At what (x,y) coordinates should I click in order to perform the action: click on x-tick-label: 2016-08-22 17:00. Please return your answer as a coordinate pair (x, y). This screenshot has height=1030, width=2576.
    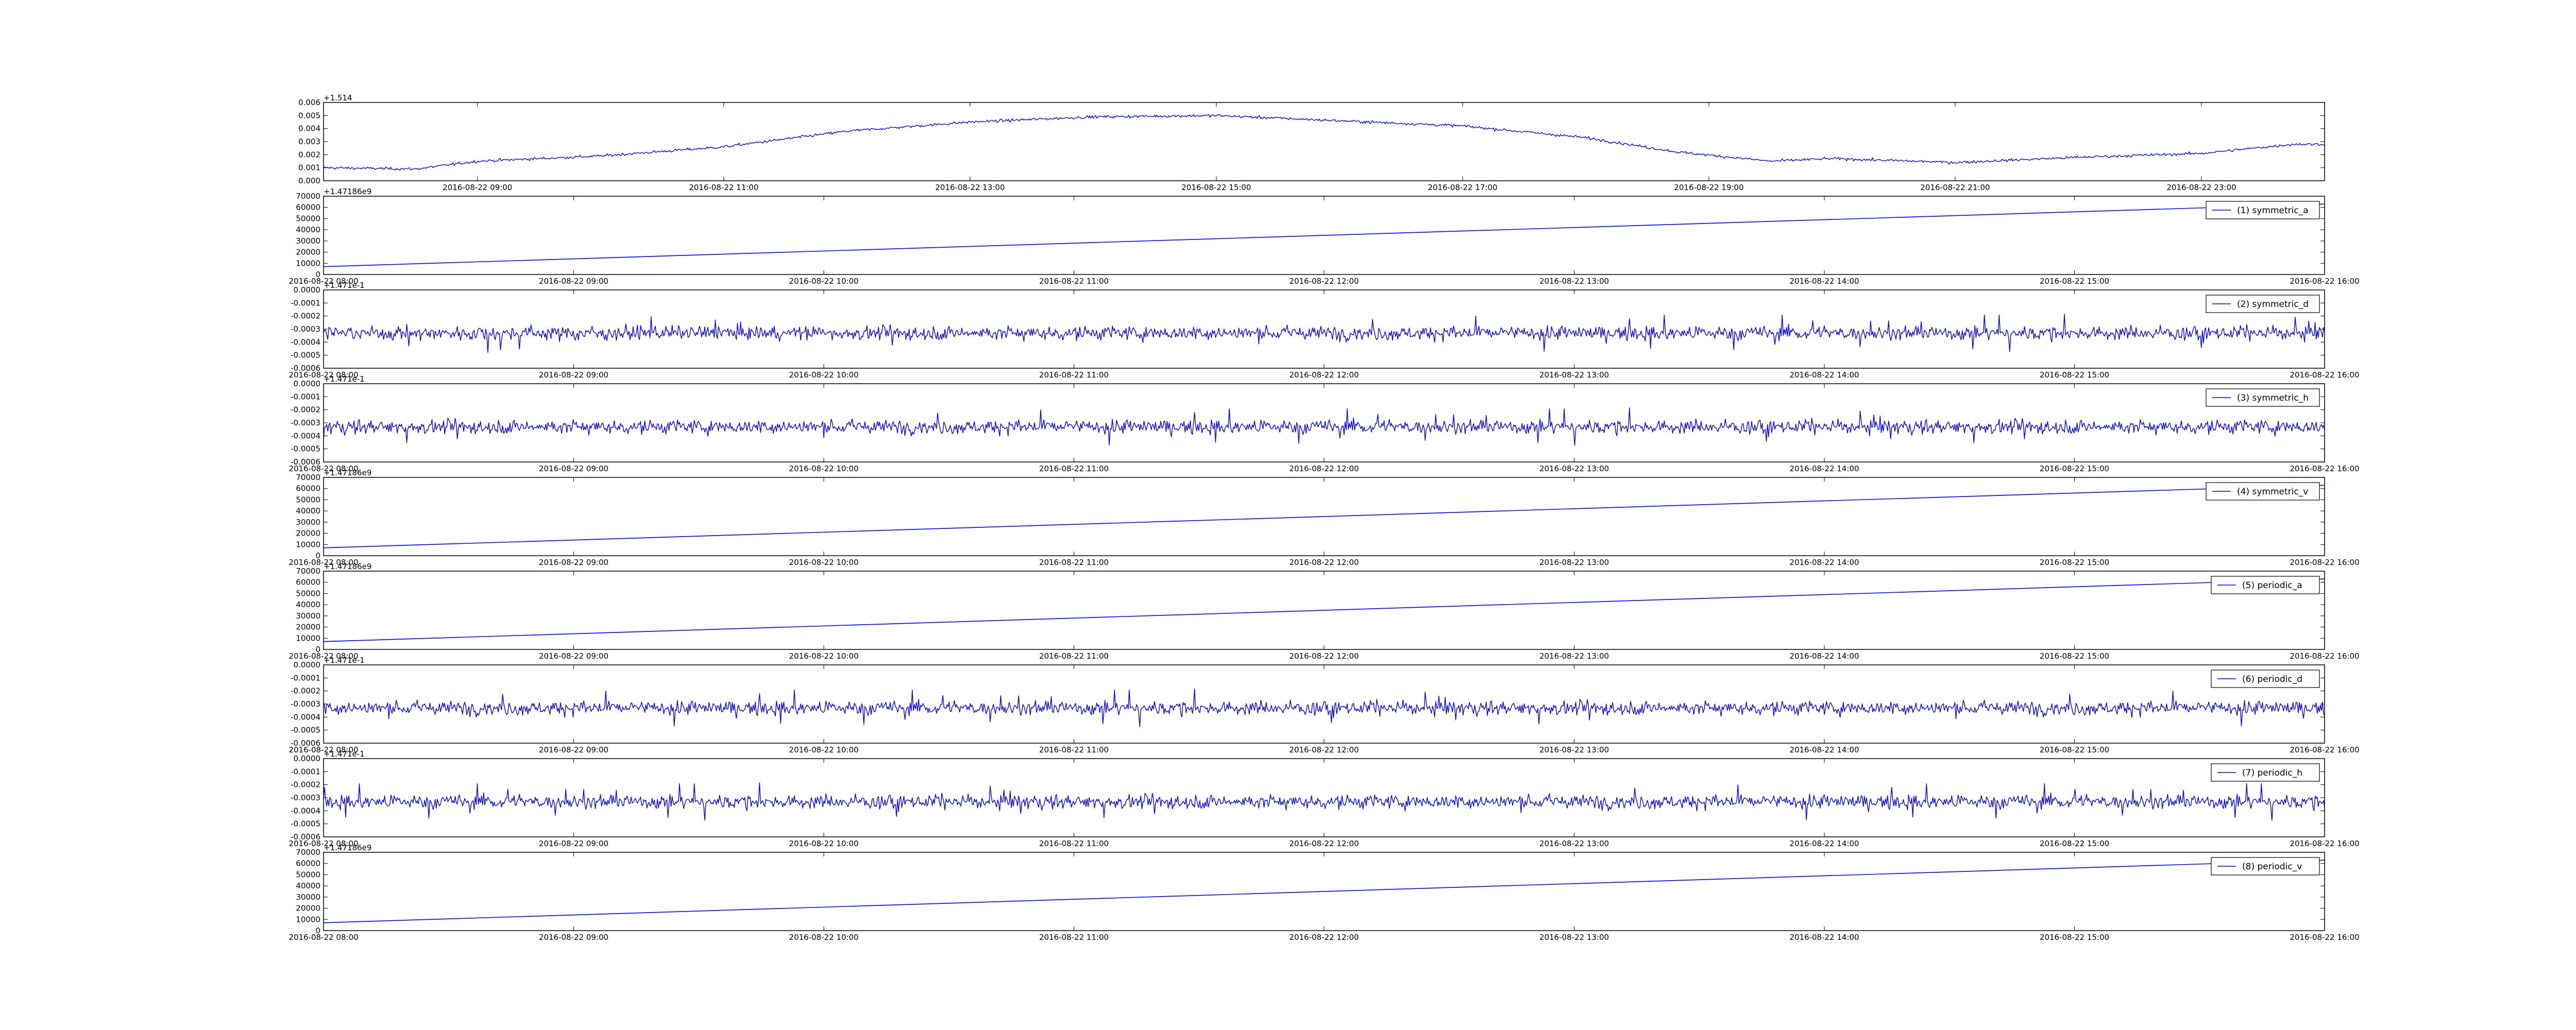
    Looking at the image, I should click on (1462, 188).